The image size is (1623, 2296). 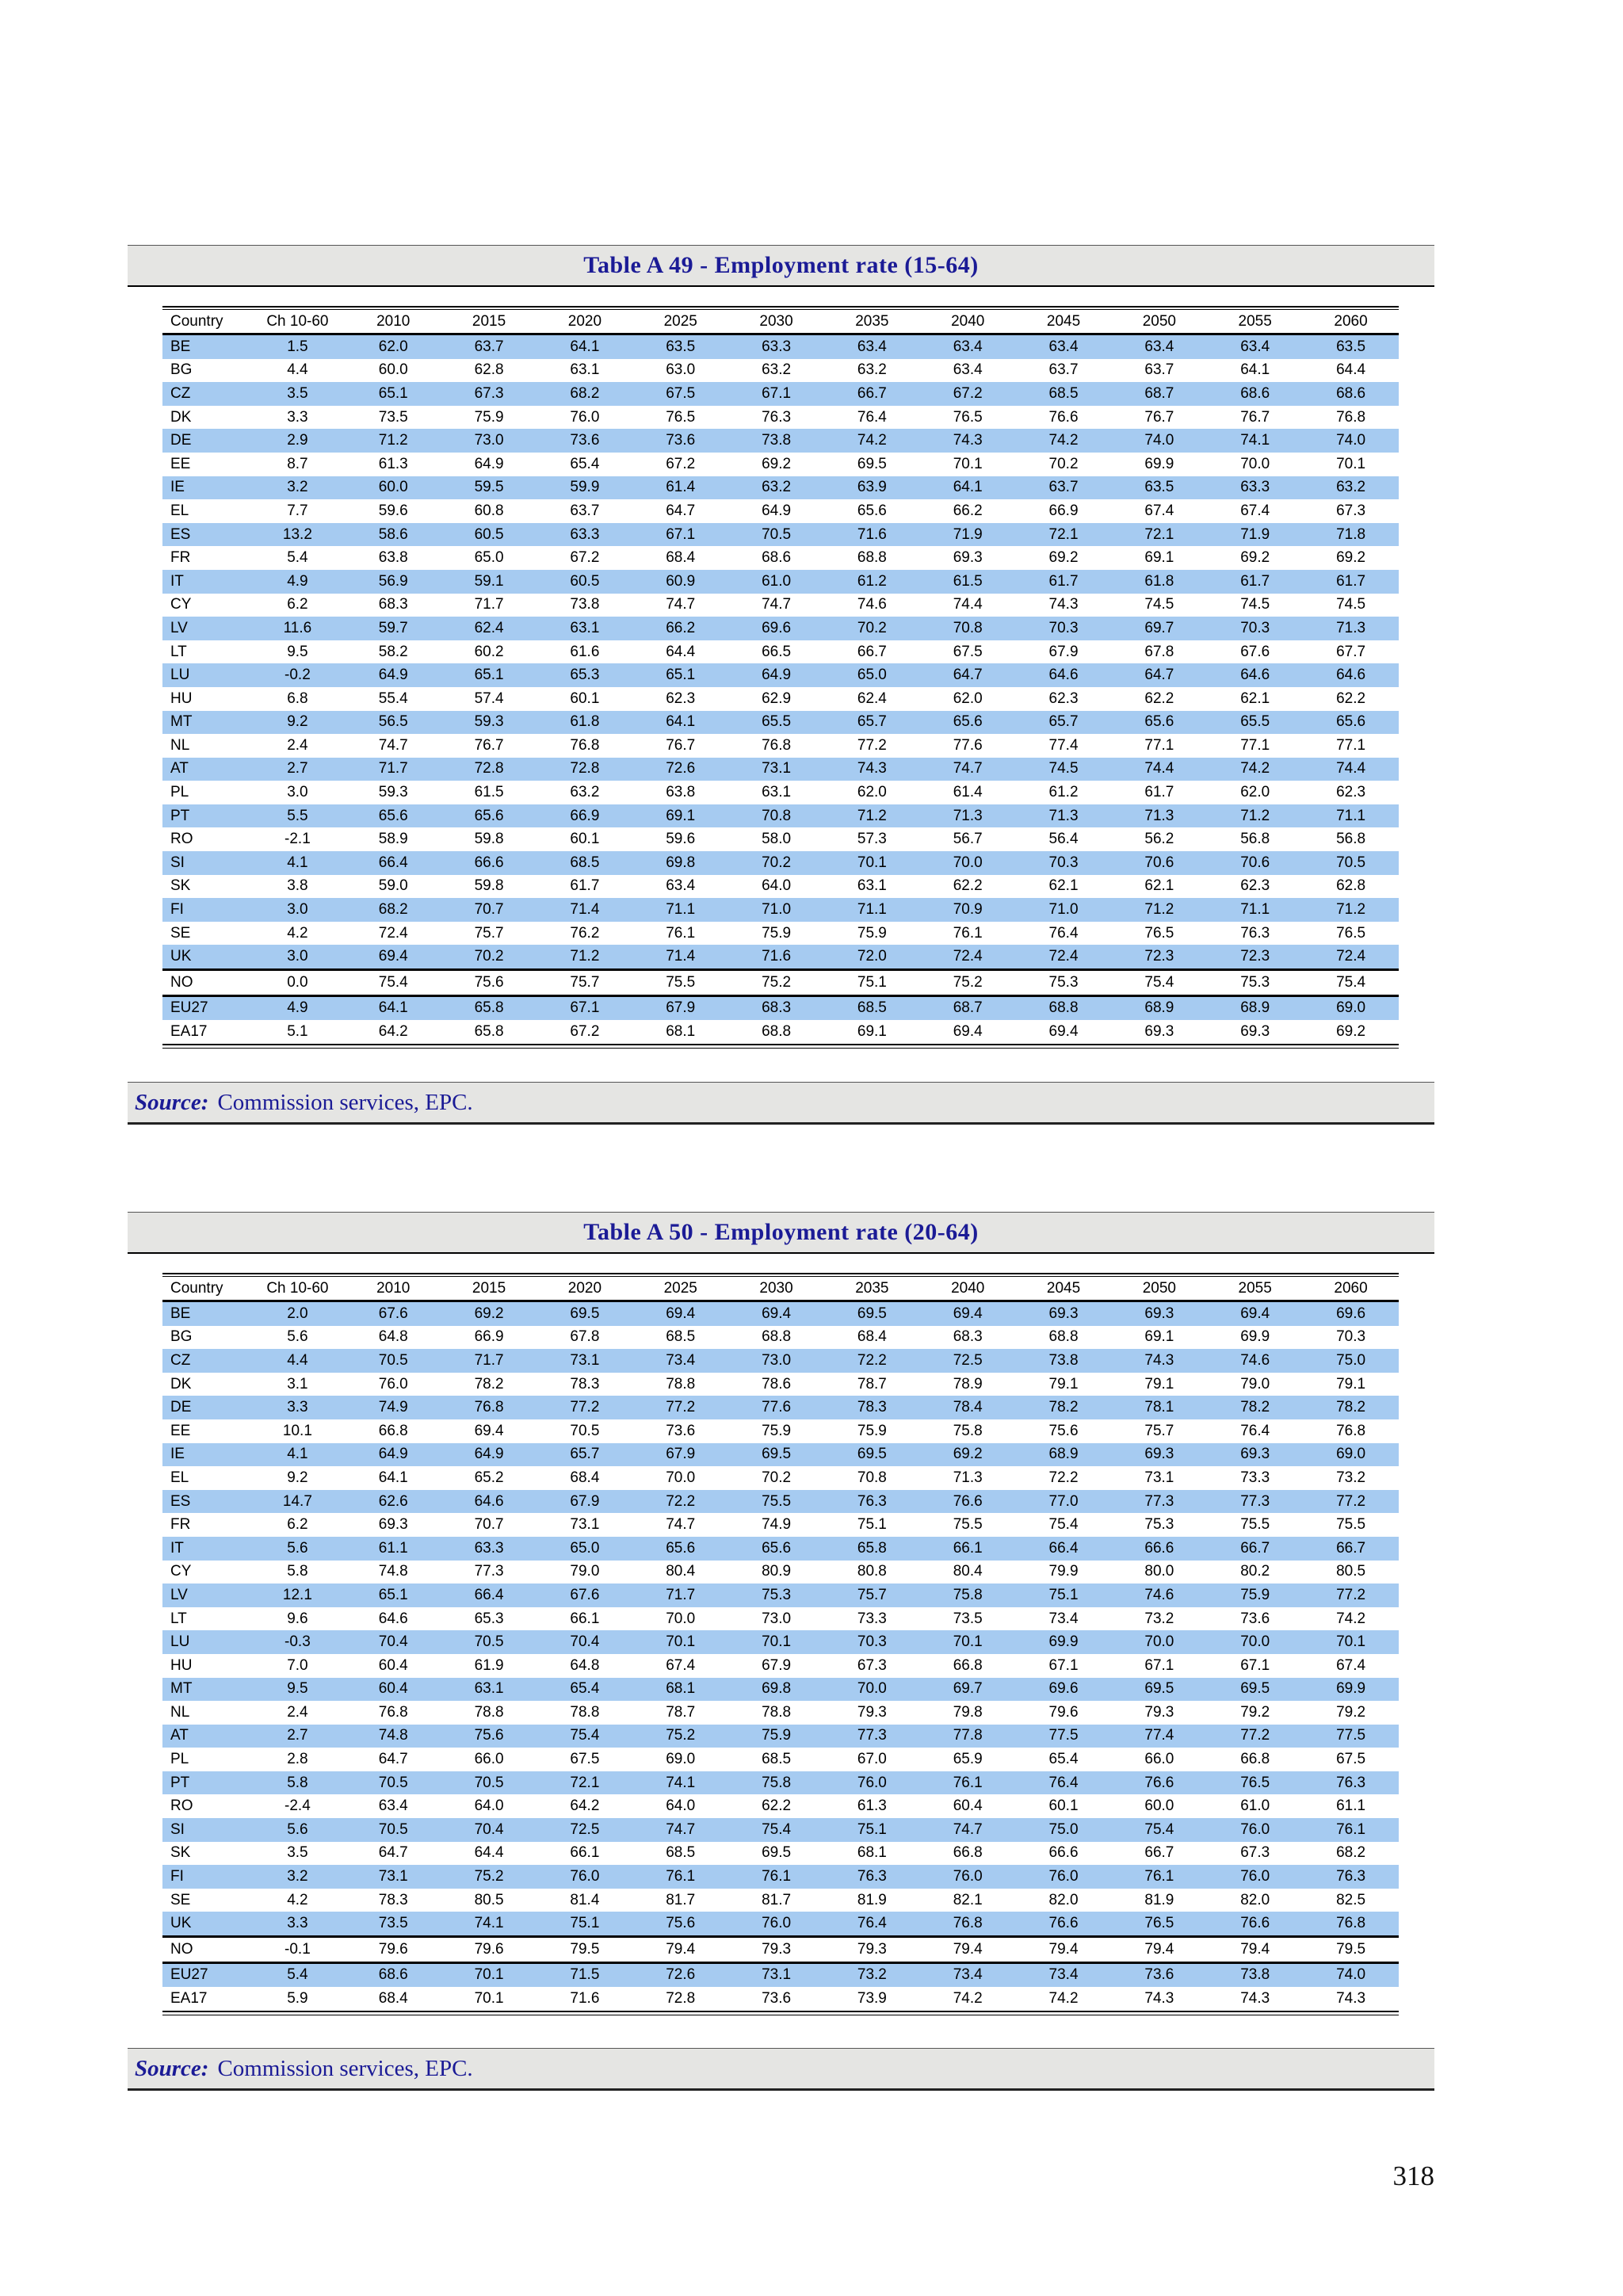 What do you see at coordinates (172, 1102) in the screenshot?
I see `source-label: Source:` at bounding box center [172, 1102].